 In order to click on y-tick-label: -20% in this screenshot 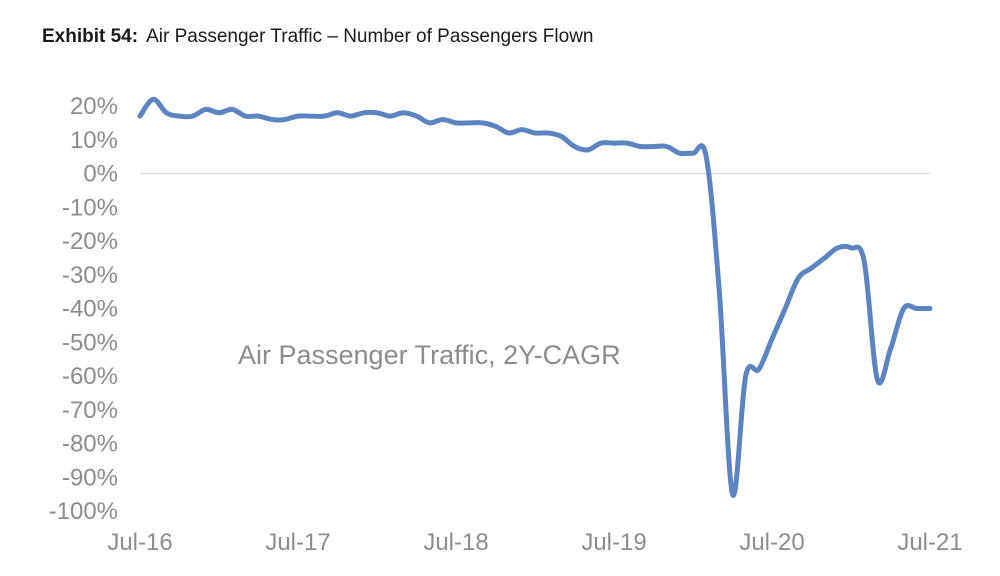, I will do `click(90, 241)`.